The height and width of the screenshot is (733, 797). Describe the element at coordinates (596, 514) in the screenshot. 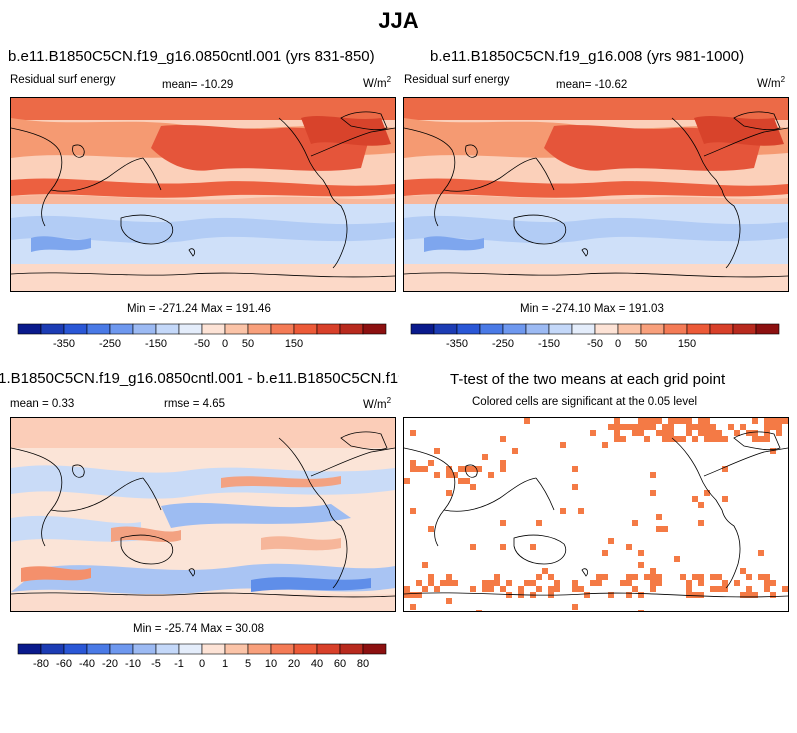

I see `panel4-significant-cells` at that location.